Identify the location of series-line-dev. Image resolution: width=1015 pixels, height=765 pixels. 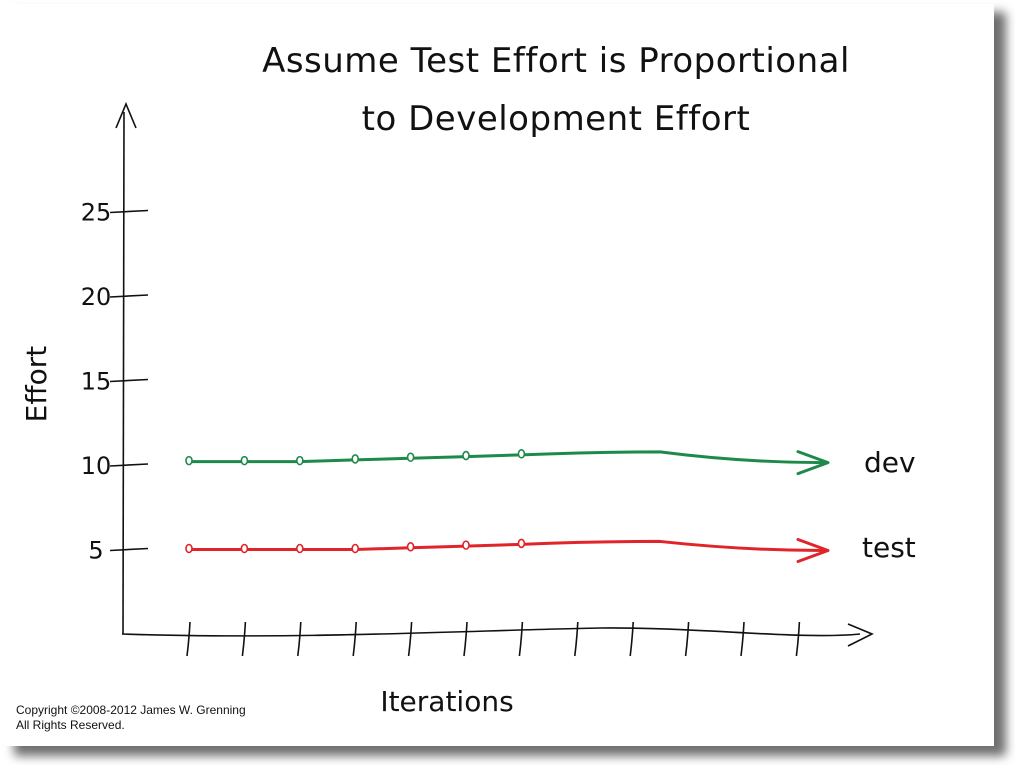
(506, 457).